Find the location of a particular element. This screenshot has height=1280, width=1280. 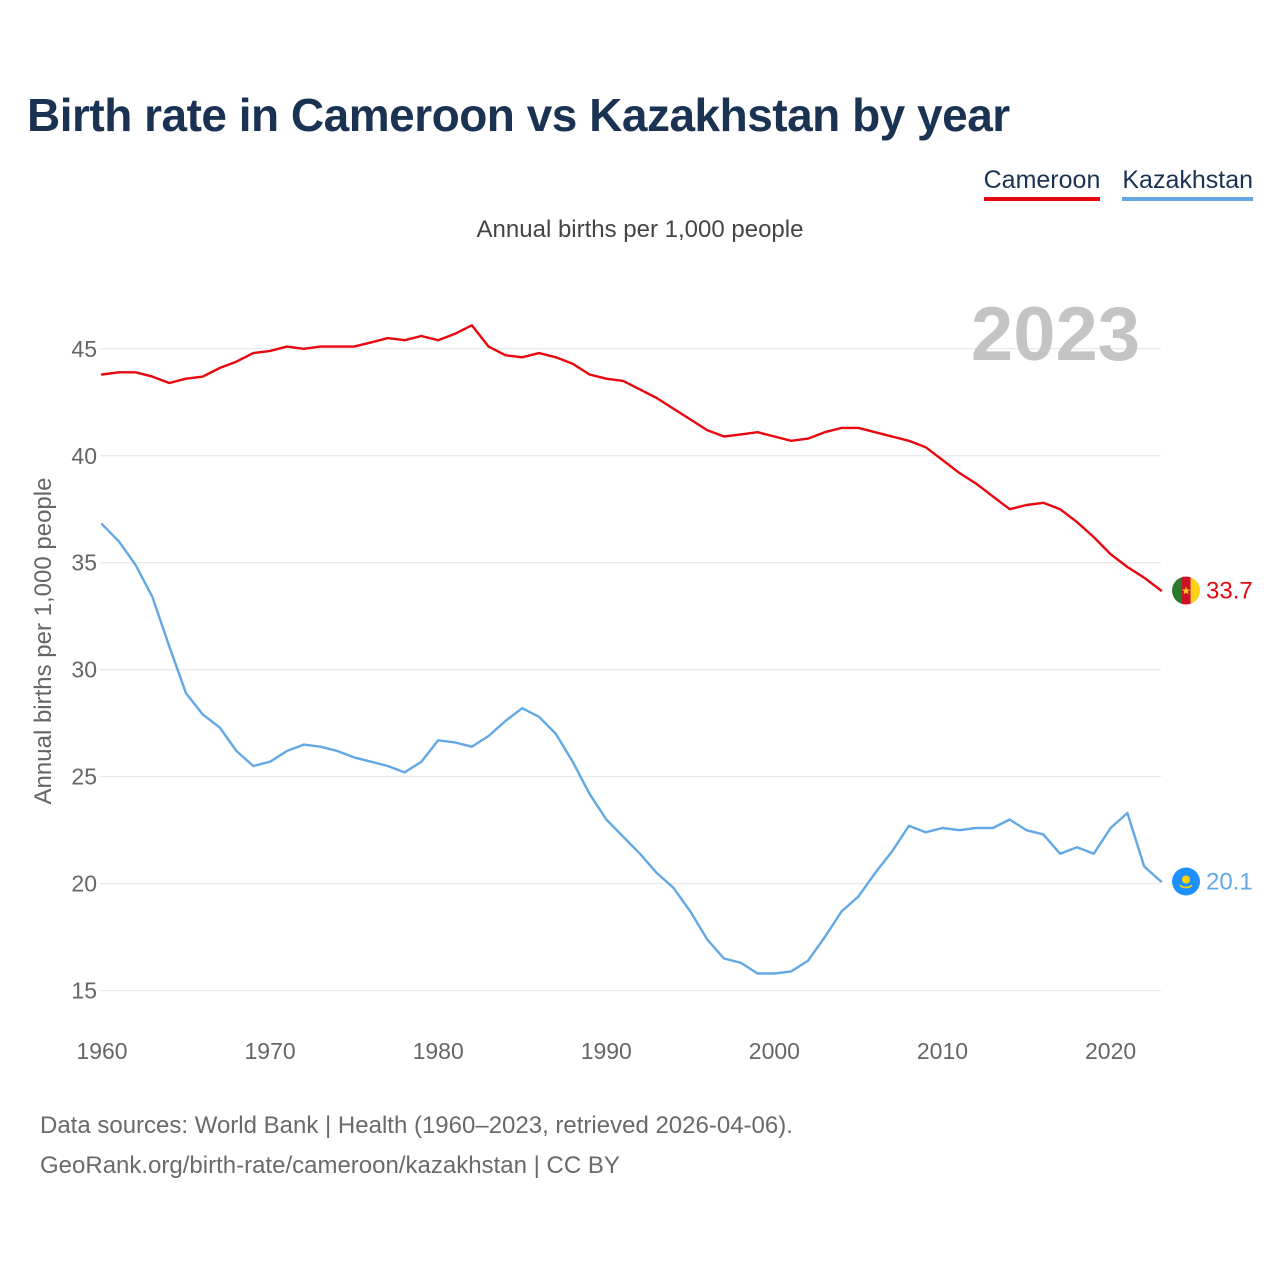

x-tick-label: 2000 is located at coordinates (774, 1051).